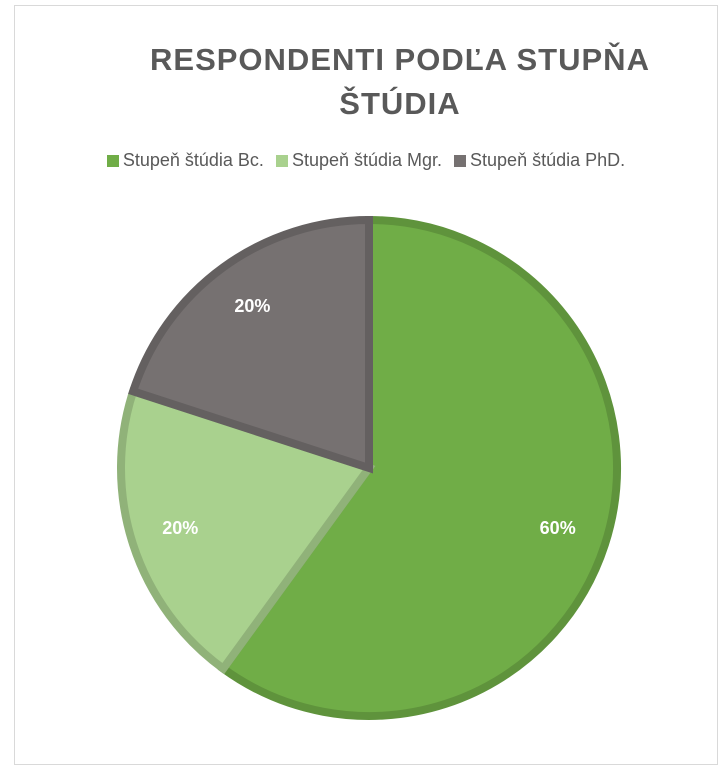 The width and height of the screenshot is (726, 765). I want to click on legend-item: Stupeň štúdia Bc., so click(185, 160).